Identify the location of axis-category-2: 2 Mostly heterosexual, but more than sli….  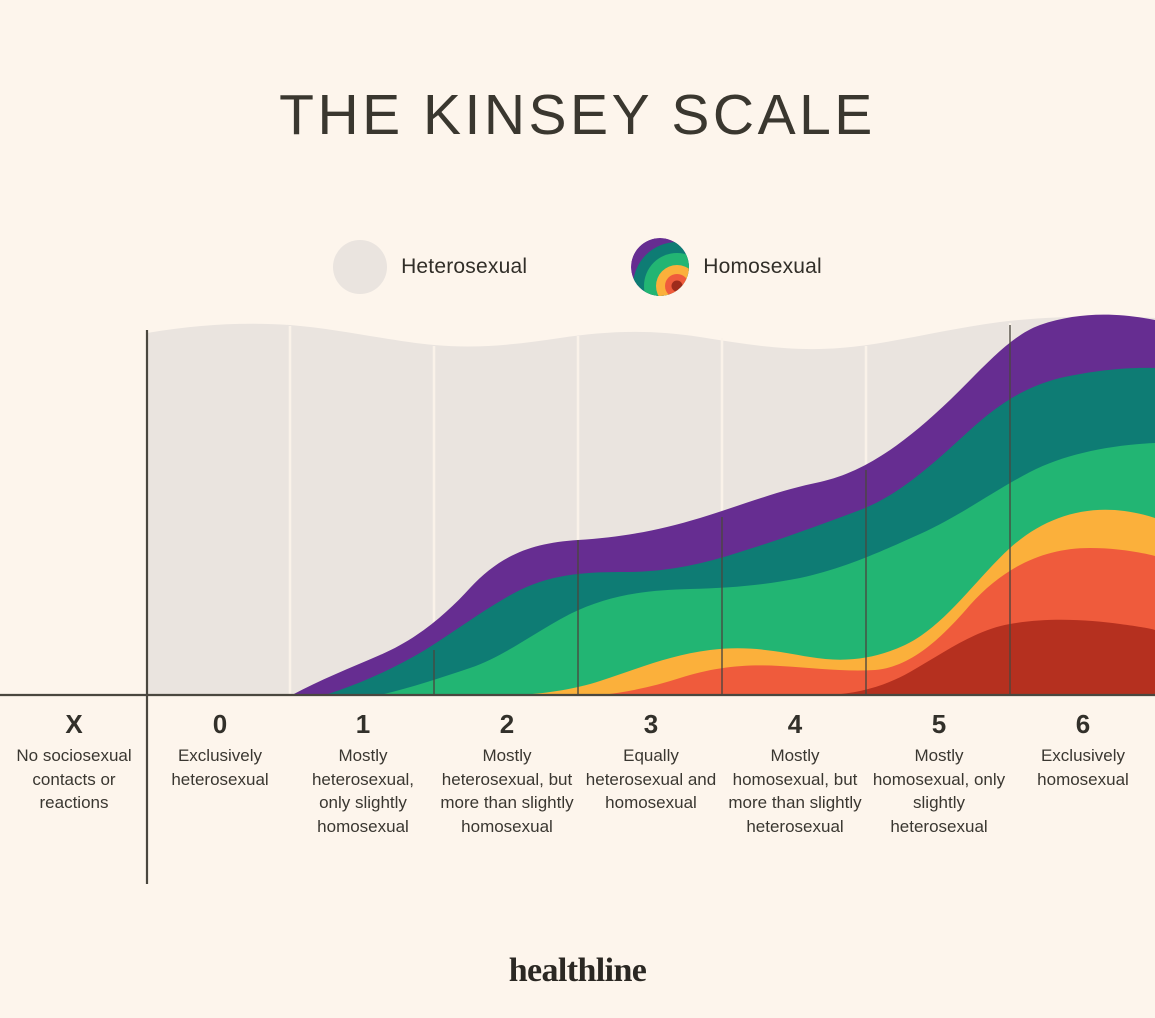
(507, 773).